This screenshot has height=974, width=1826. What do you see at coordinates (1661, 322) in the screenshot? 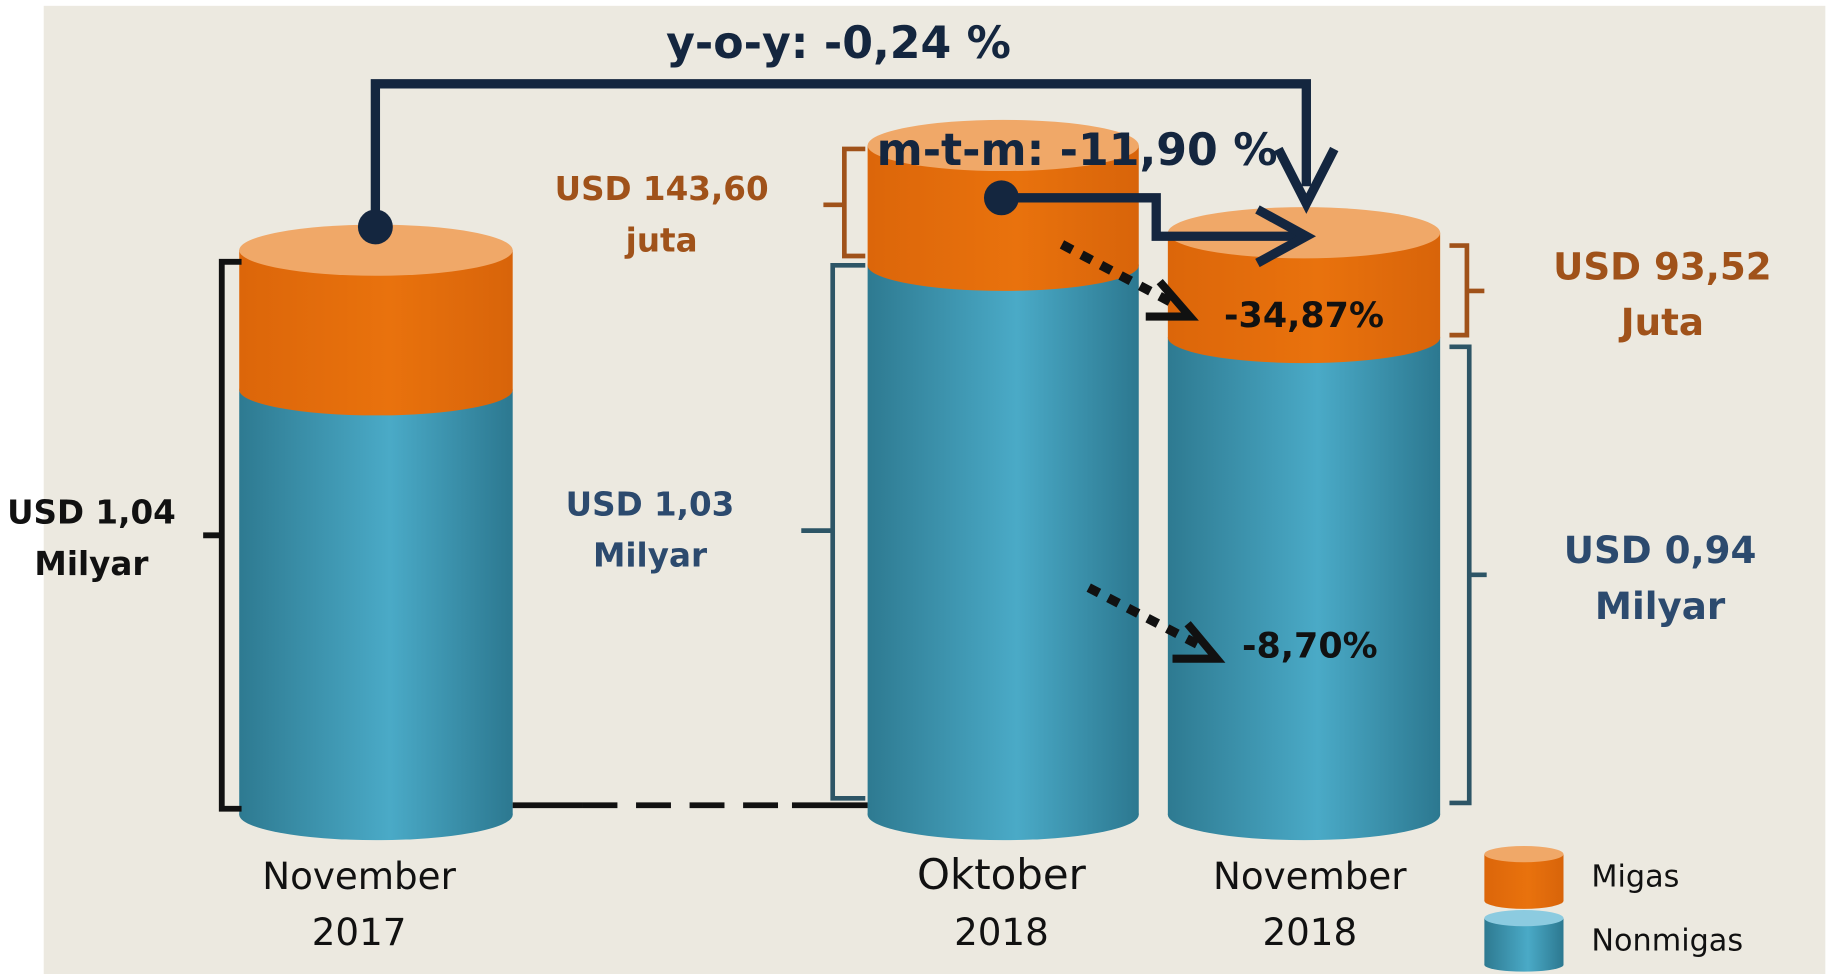
I see `migas-label: Juta` at bounding box center [1661, 322].